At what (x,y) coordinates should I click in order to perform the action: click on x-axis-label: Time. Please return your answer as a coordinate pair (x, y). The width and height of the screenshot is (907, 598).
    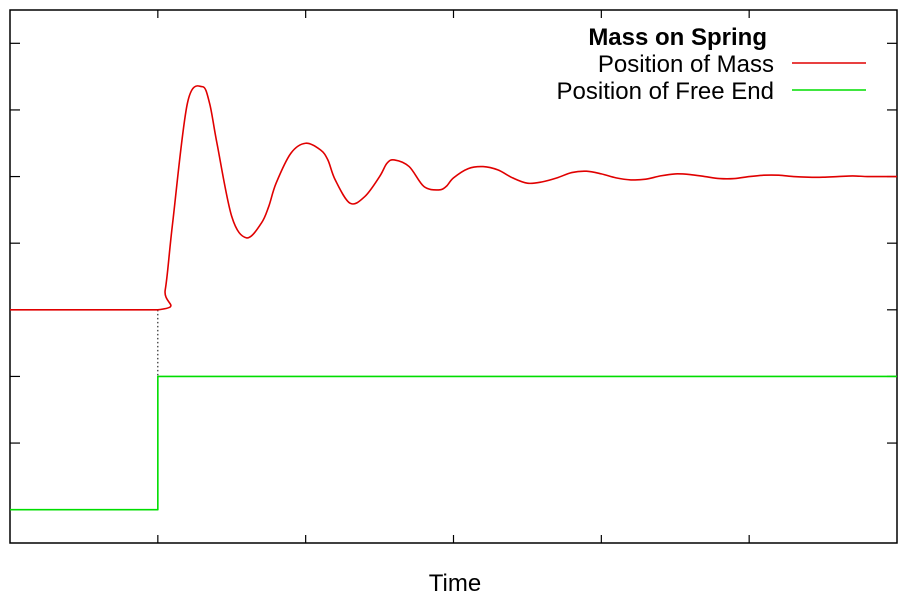
    Looking at the image, I should click on (455, 583).